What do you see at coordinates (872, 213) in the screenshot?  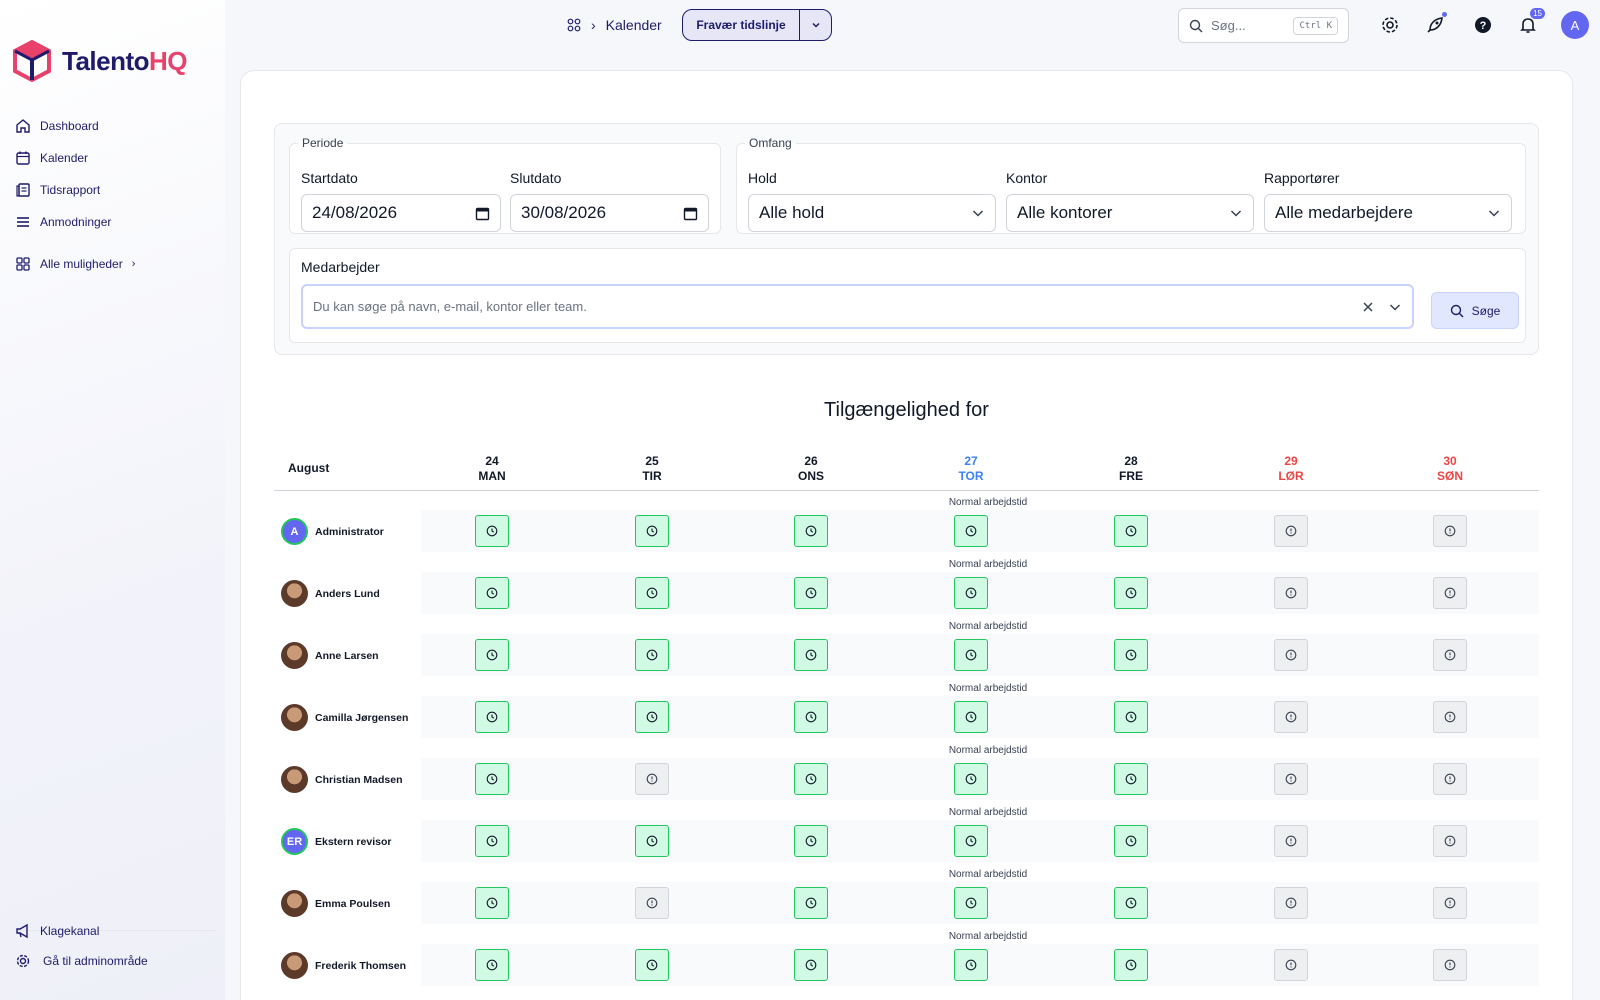 I see `team-select: Alle hold` at bounding box center [872, 213].